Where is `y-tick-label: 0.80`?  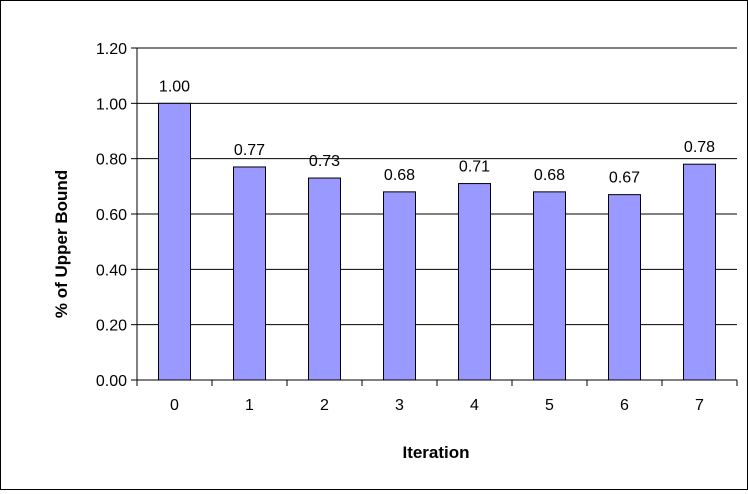
y-tick-label: 0.80 is located at coordinates (111, 160).